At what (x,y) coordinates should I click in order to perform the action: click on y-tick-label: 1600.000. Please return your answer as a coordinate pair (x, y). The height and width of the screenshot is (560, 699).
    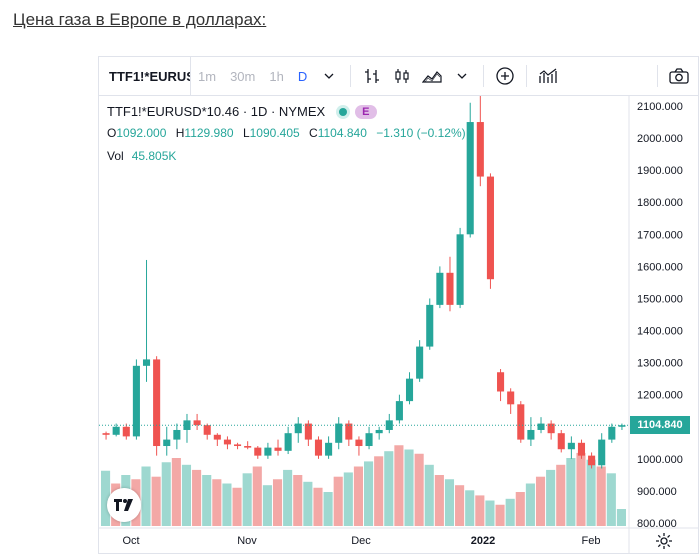
    Looking at the image, I should click on (660, 267).